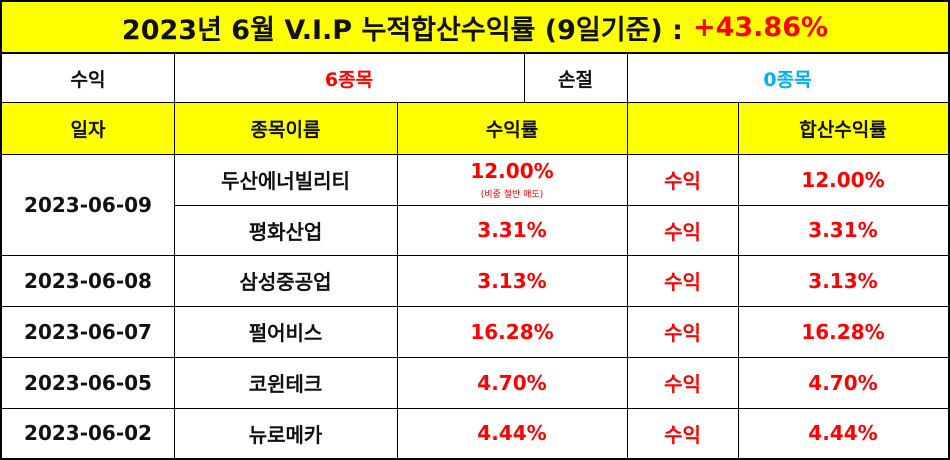 Image resolution: width=950 pixels, height=460 pixels. Describe the element at coordinates (285, 384) in the screenshot. I see `stock-name: 코윈테크` at that location.